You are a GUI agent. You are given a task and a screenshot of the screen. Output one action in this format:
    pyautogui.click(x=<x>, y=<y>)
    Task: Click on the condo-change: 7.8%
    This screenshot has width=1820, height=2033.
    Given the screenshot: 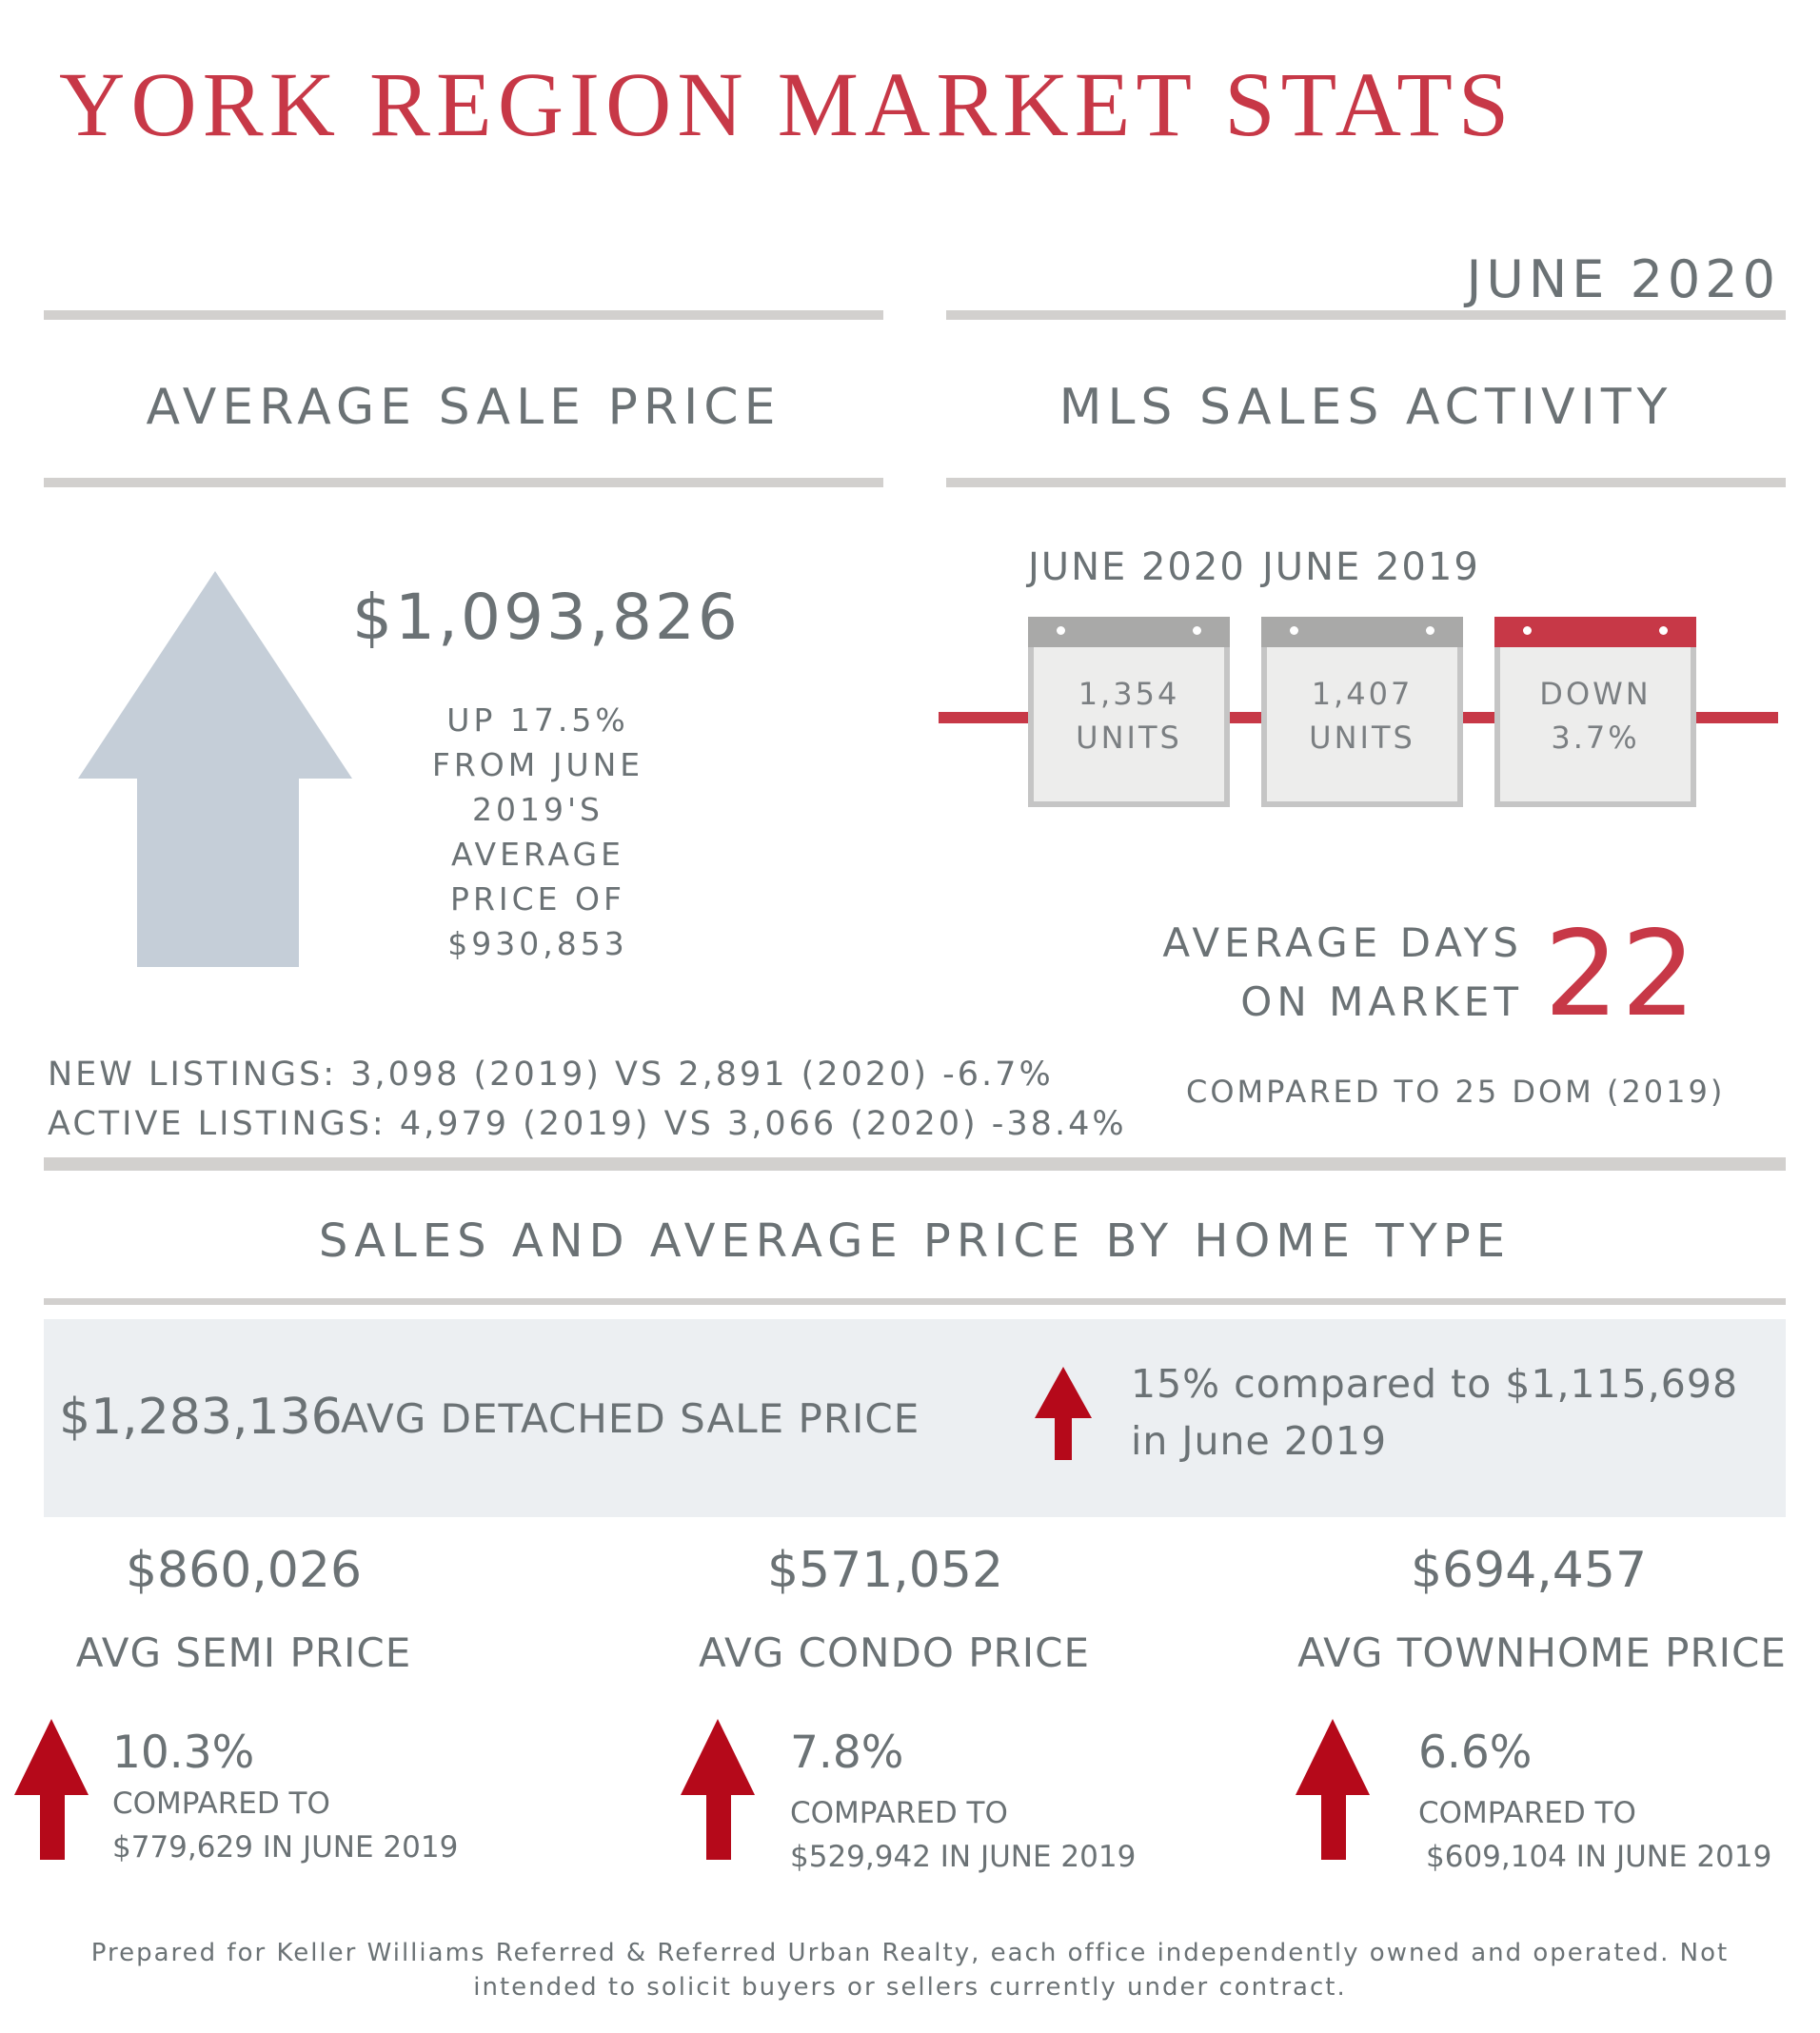 What is the action you would take?
    pyautogui.click(x=847, y=1753)
    